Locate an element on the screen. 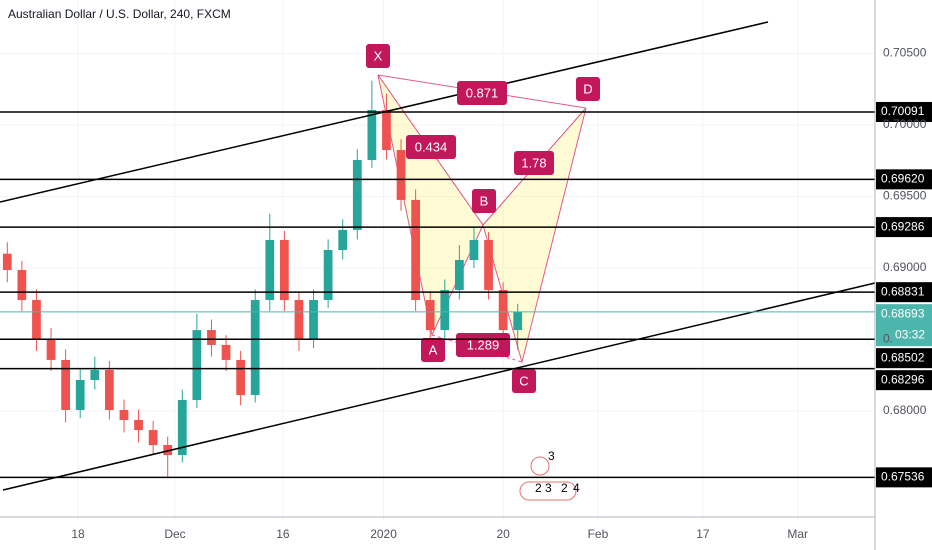 This screenshot has width=932, height=550. x-tick-label: 17 is located at coordinates (703, 534).